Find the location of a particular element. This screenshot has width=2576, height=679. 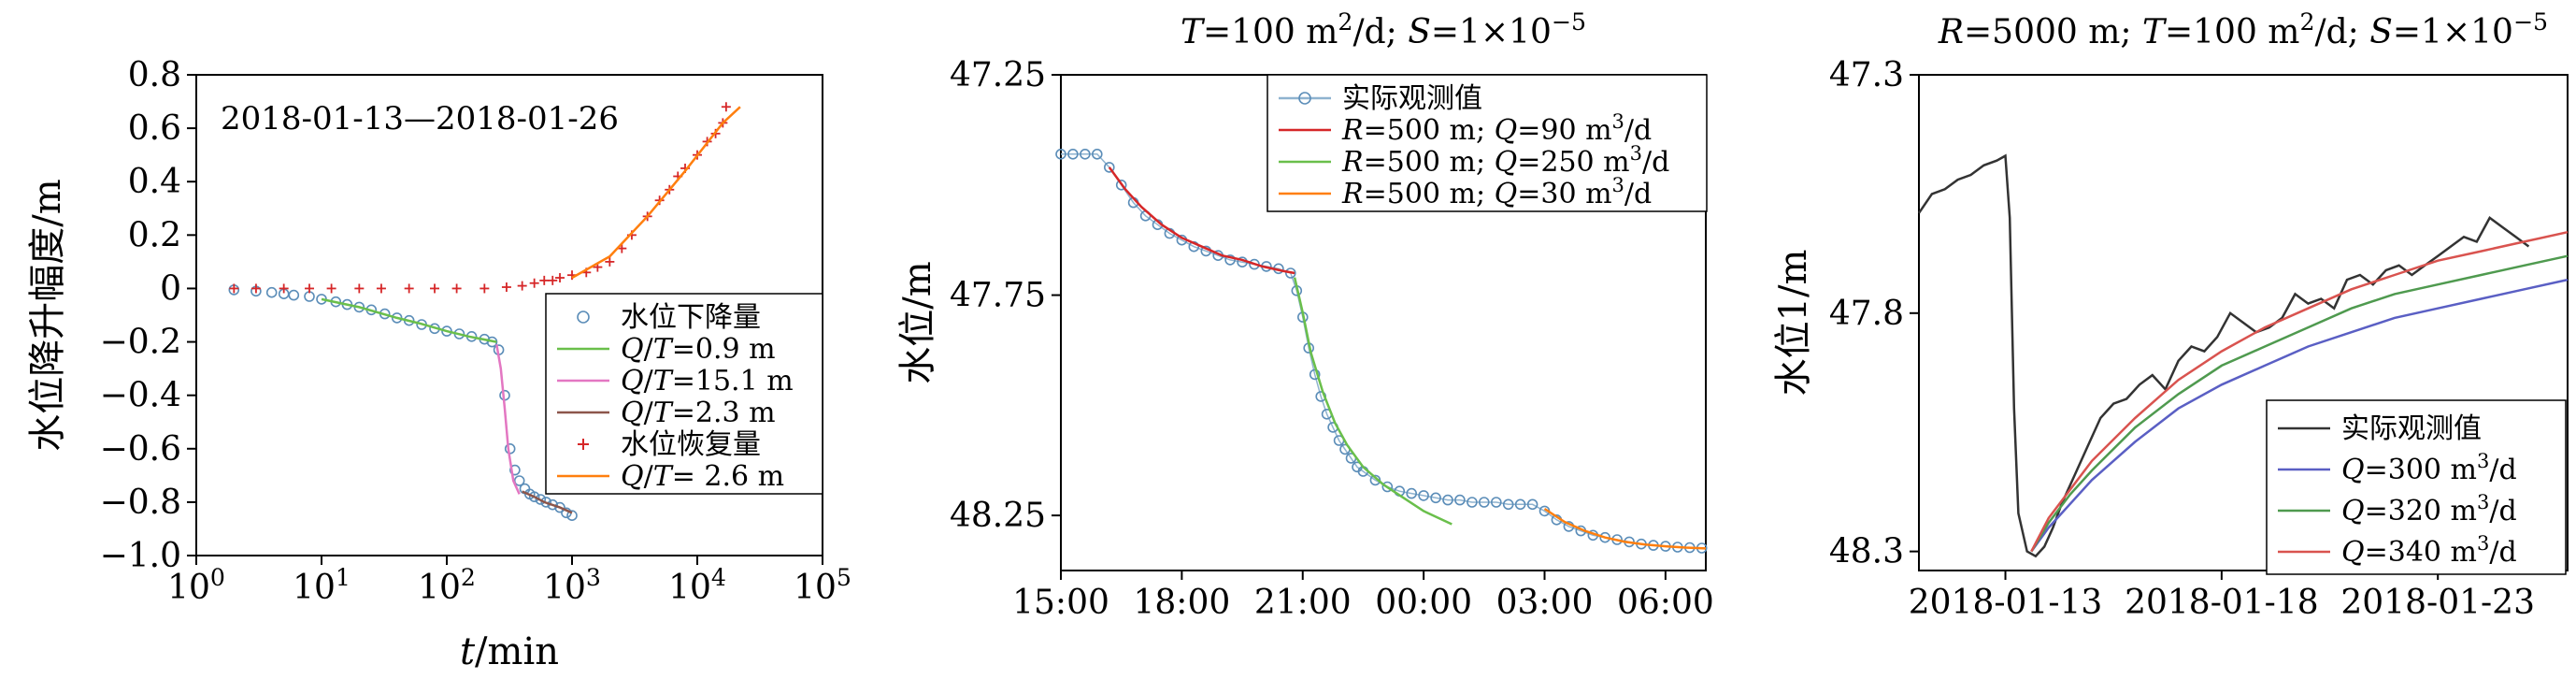

p3-legend-label-2: Q=320 m3/d is located at coordinates (2429, 509).